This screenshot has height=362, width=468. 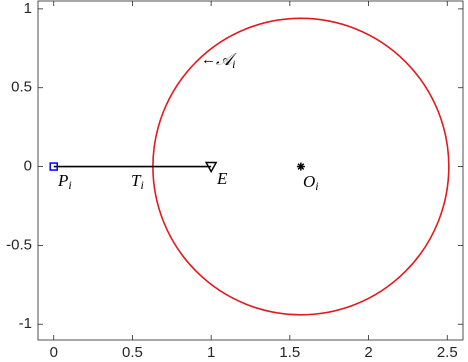 I want to click on x-tick-label: 2, so click(x=368, y=352).